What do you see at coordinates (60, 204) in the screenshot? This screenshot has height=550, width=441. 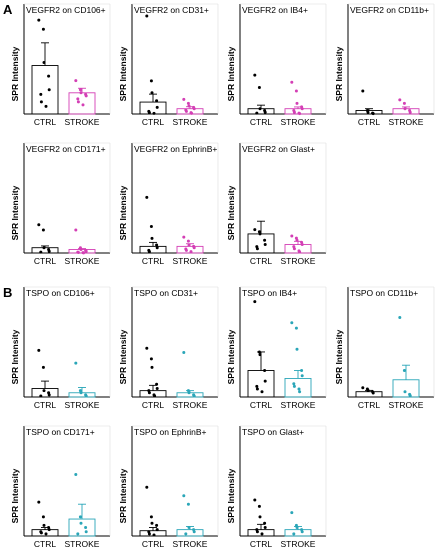 I see `chart-4: VEGFR2 on CD171+ SPR Intensity CTRL STROKE` at bounding box center [60, 204].